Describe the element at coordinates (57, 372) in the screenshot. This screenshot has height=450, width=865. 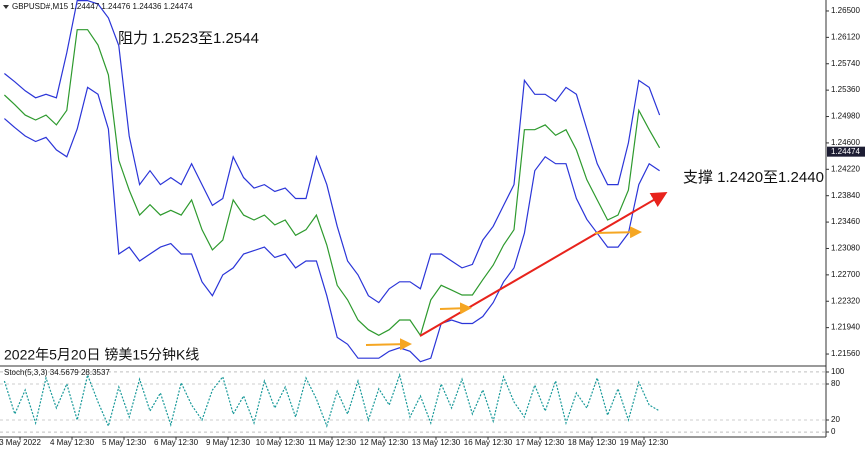
I see `indicator-title: Stoch(5,3,3) 34.5679 28.3537` at that location.